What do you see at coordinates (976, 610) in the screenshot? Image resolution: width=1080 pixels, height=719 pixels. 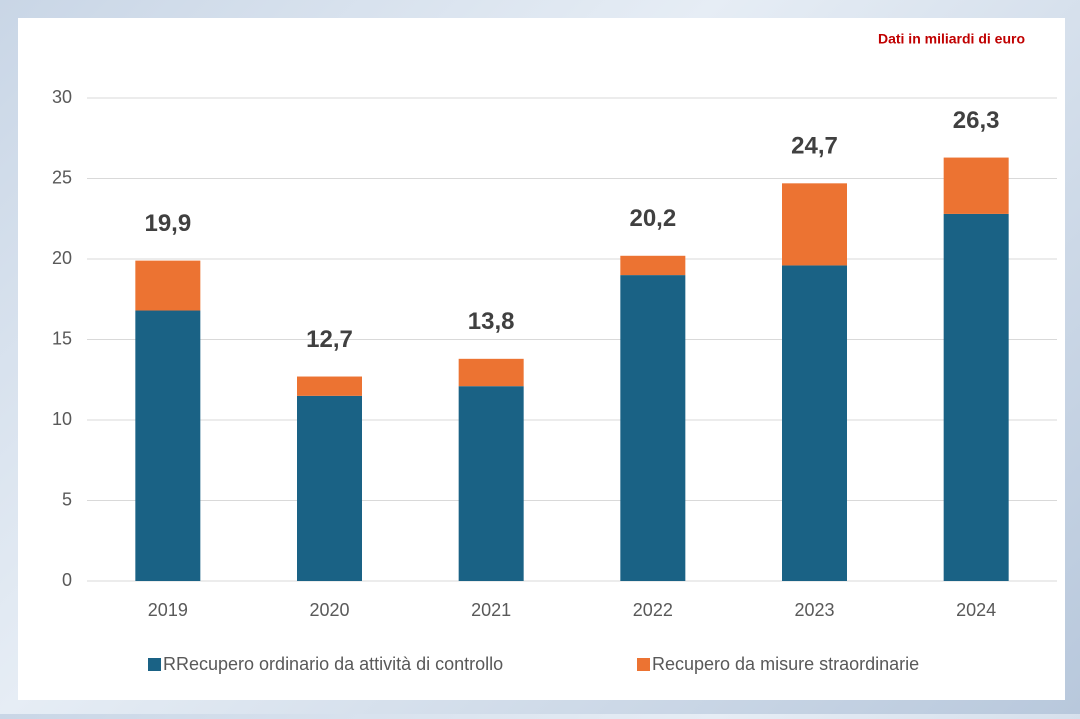 I see `x-tick-label: 2024` at bounding box center [976, 610].